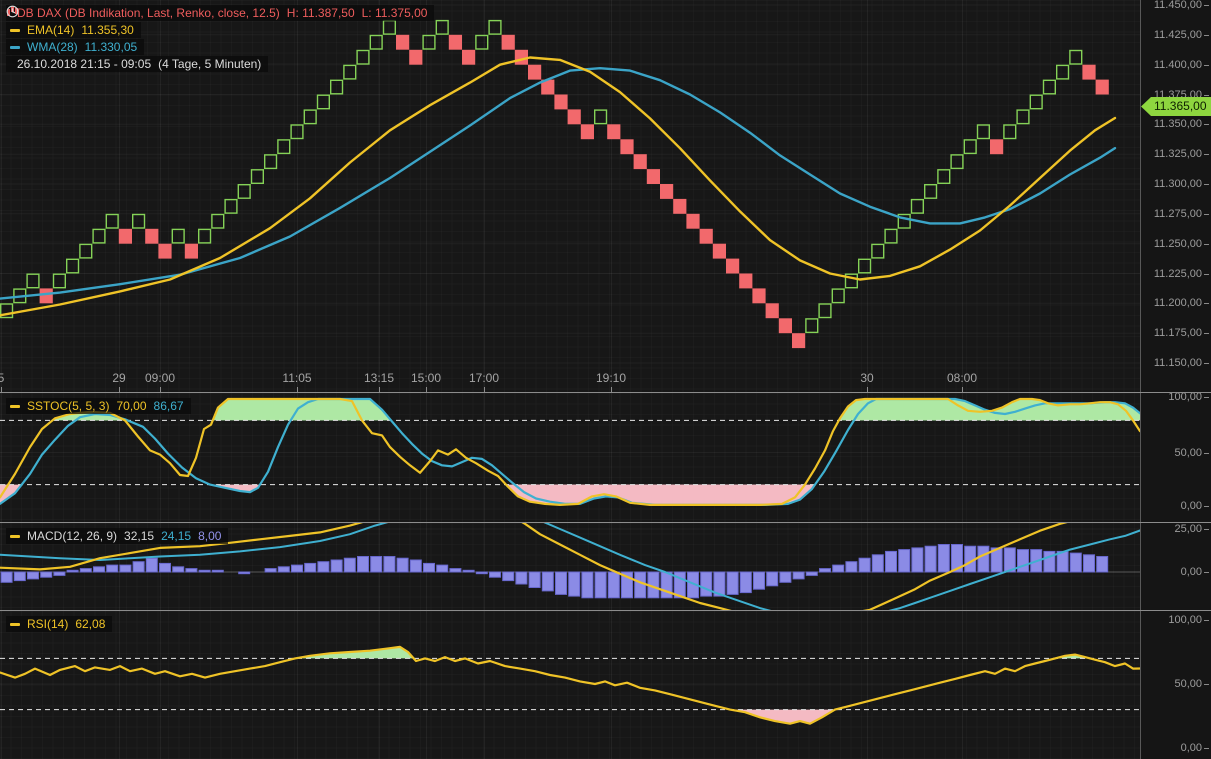 The height and width of the screenshot is (759, 1211). Describe the element at coordinates (131, 406) in the screenshot. I see `sstoc-k-value: 70,00` at that location.